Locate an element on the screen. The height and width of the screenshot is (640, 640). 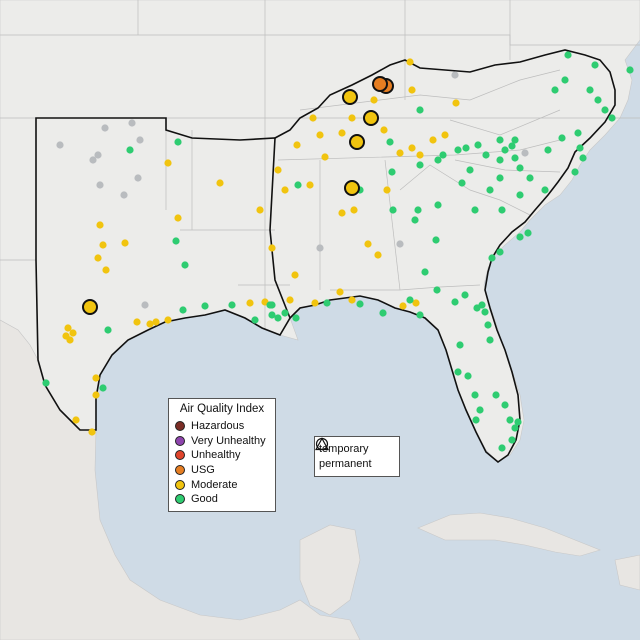
aqi-legend-row-moderate: Moderate is located at coordinates (222, 484).